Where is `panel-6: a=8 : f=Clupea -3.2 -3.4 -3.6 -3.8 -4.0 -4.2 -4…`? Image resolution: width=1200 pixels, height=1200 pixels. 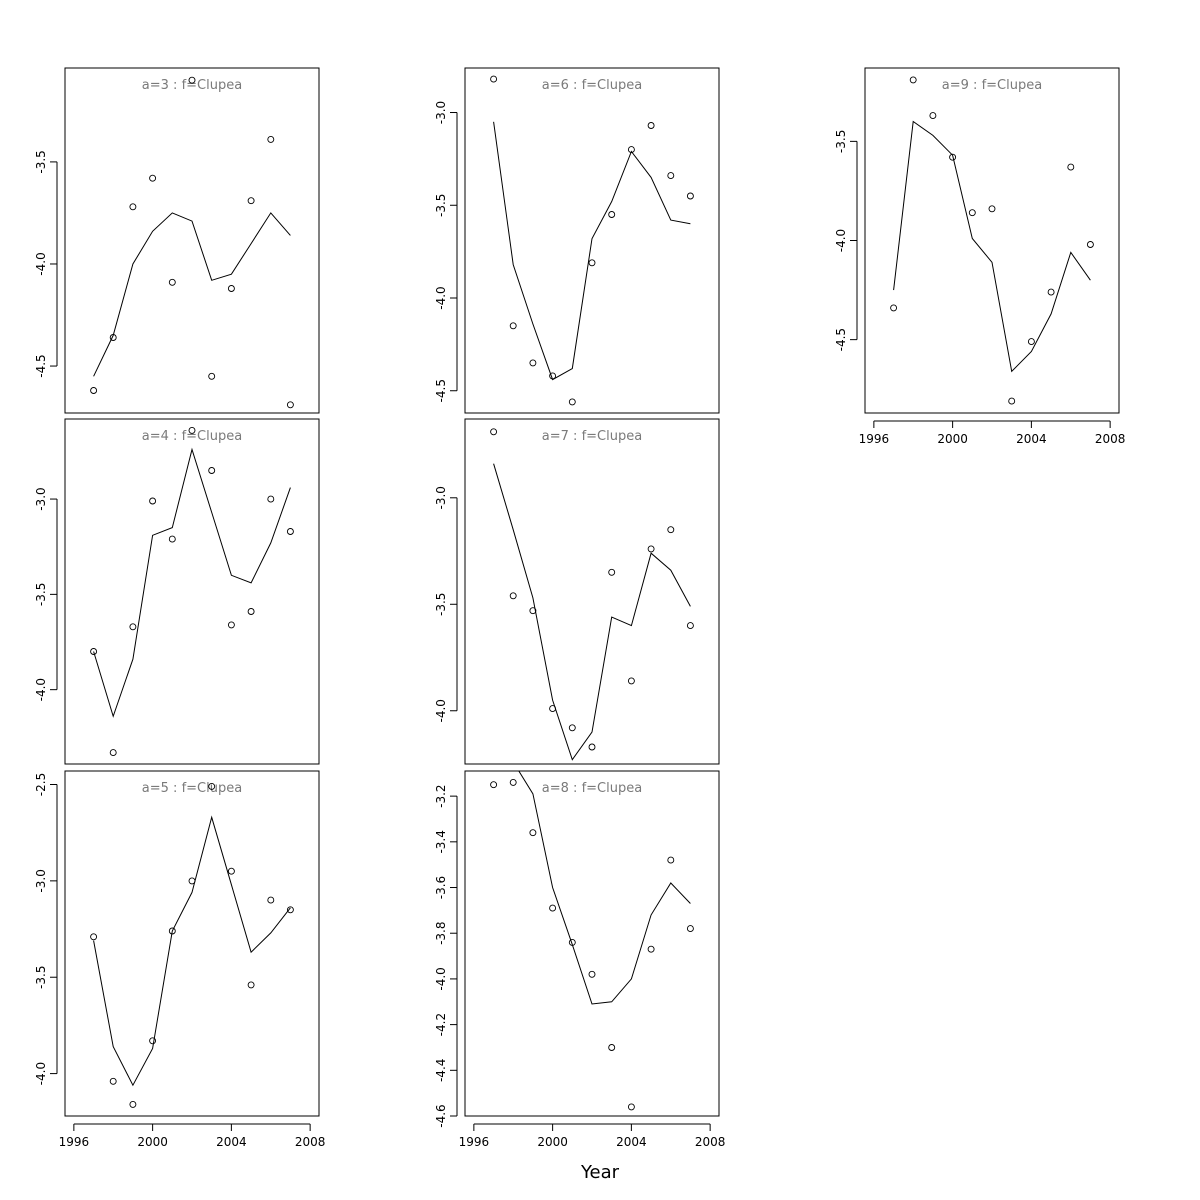 panel-6: a=8 : f=Clupea -3.2 -3.4 -3.6 -3.8 -4.0 -4.2 -4… is located at coordinates (580, 959).